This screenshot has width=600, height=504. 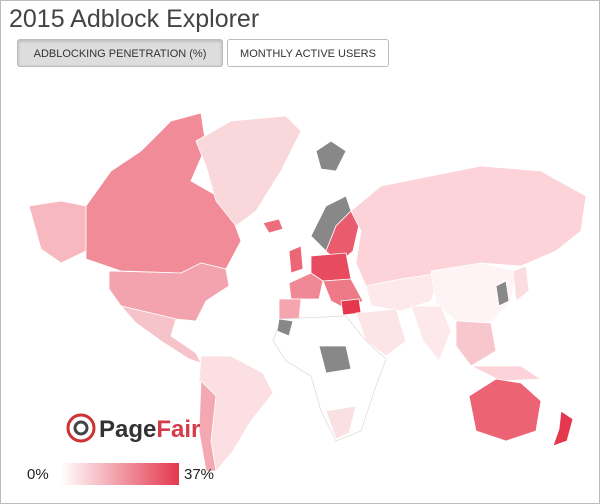 What do you see at coordinates (381, 332) in the screenshot?
I see `middle-east` at bounding box center [381, 332].